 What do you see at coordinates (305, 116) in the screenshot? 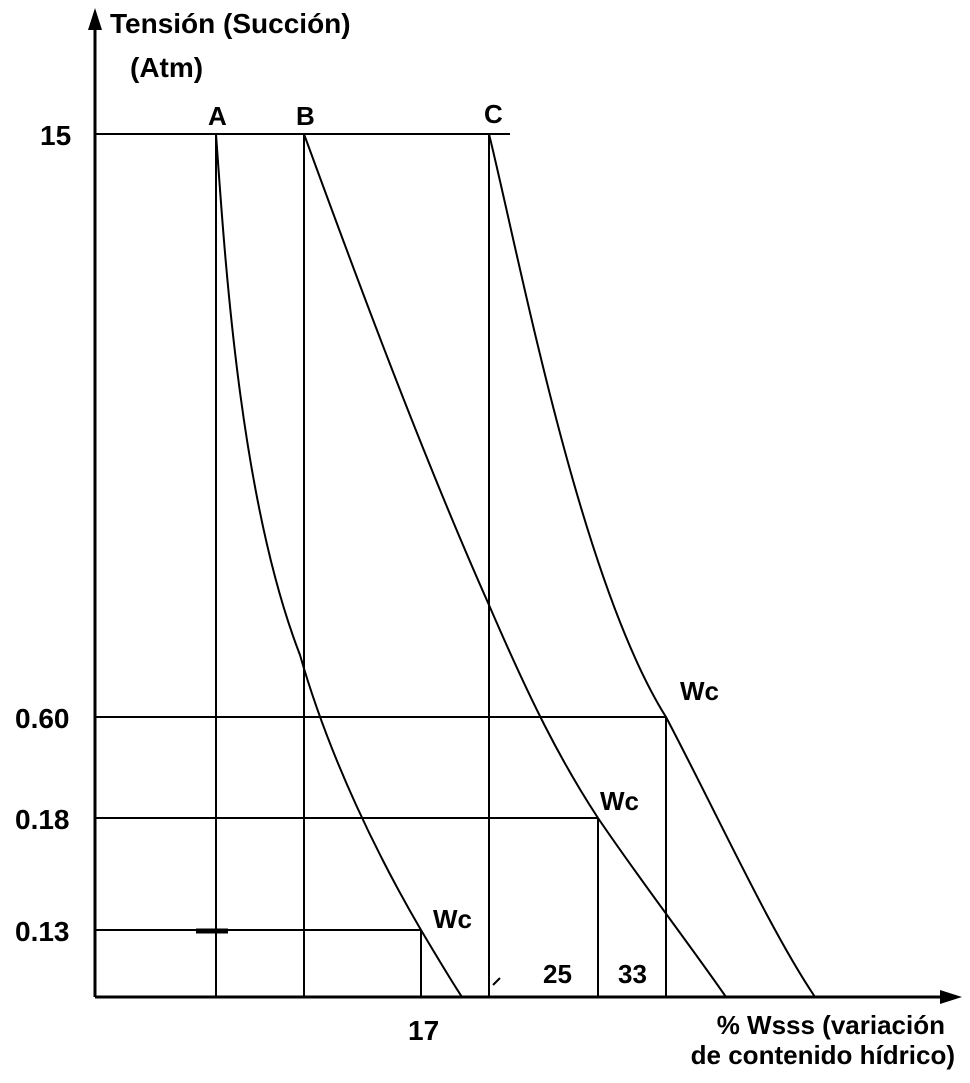
I see `curve-label-b: B` at bounding box center [305, 116].